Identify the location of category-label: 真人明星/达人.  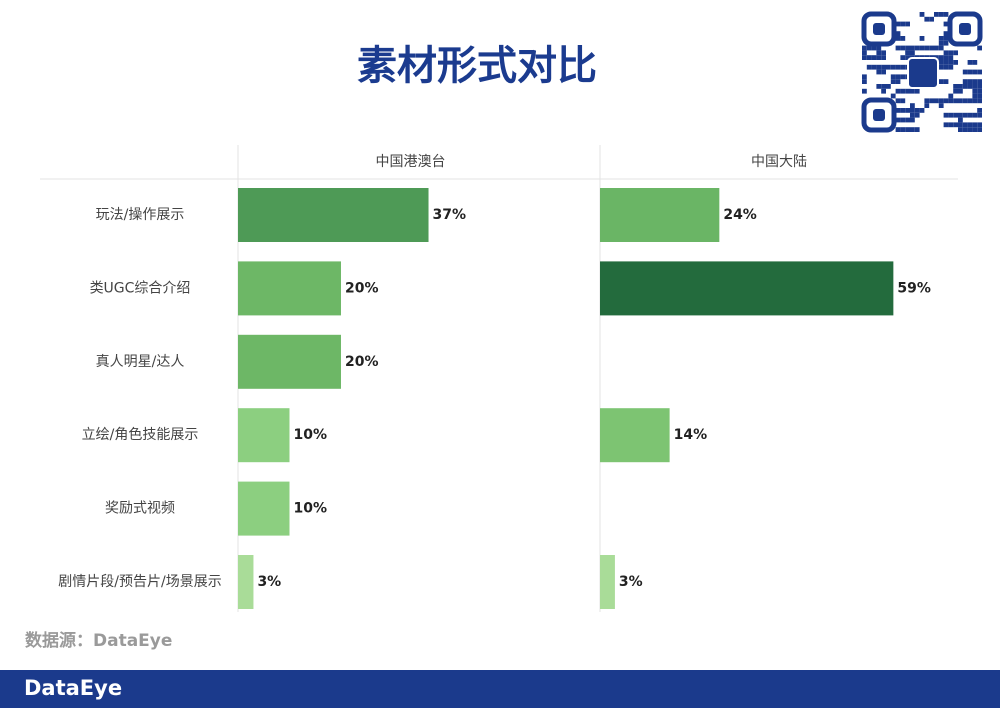
(140, 362).